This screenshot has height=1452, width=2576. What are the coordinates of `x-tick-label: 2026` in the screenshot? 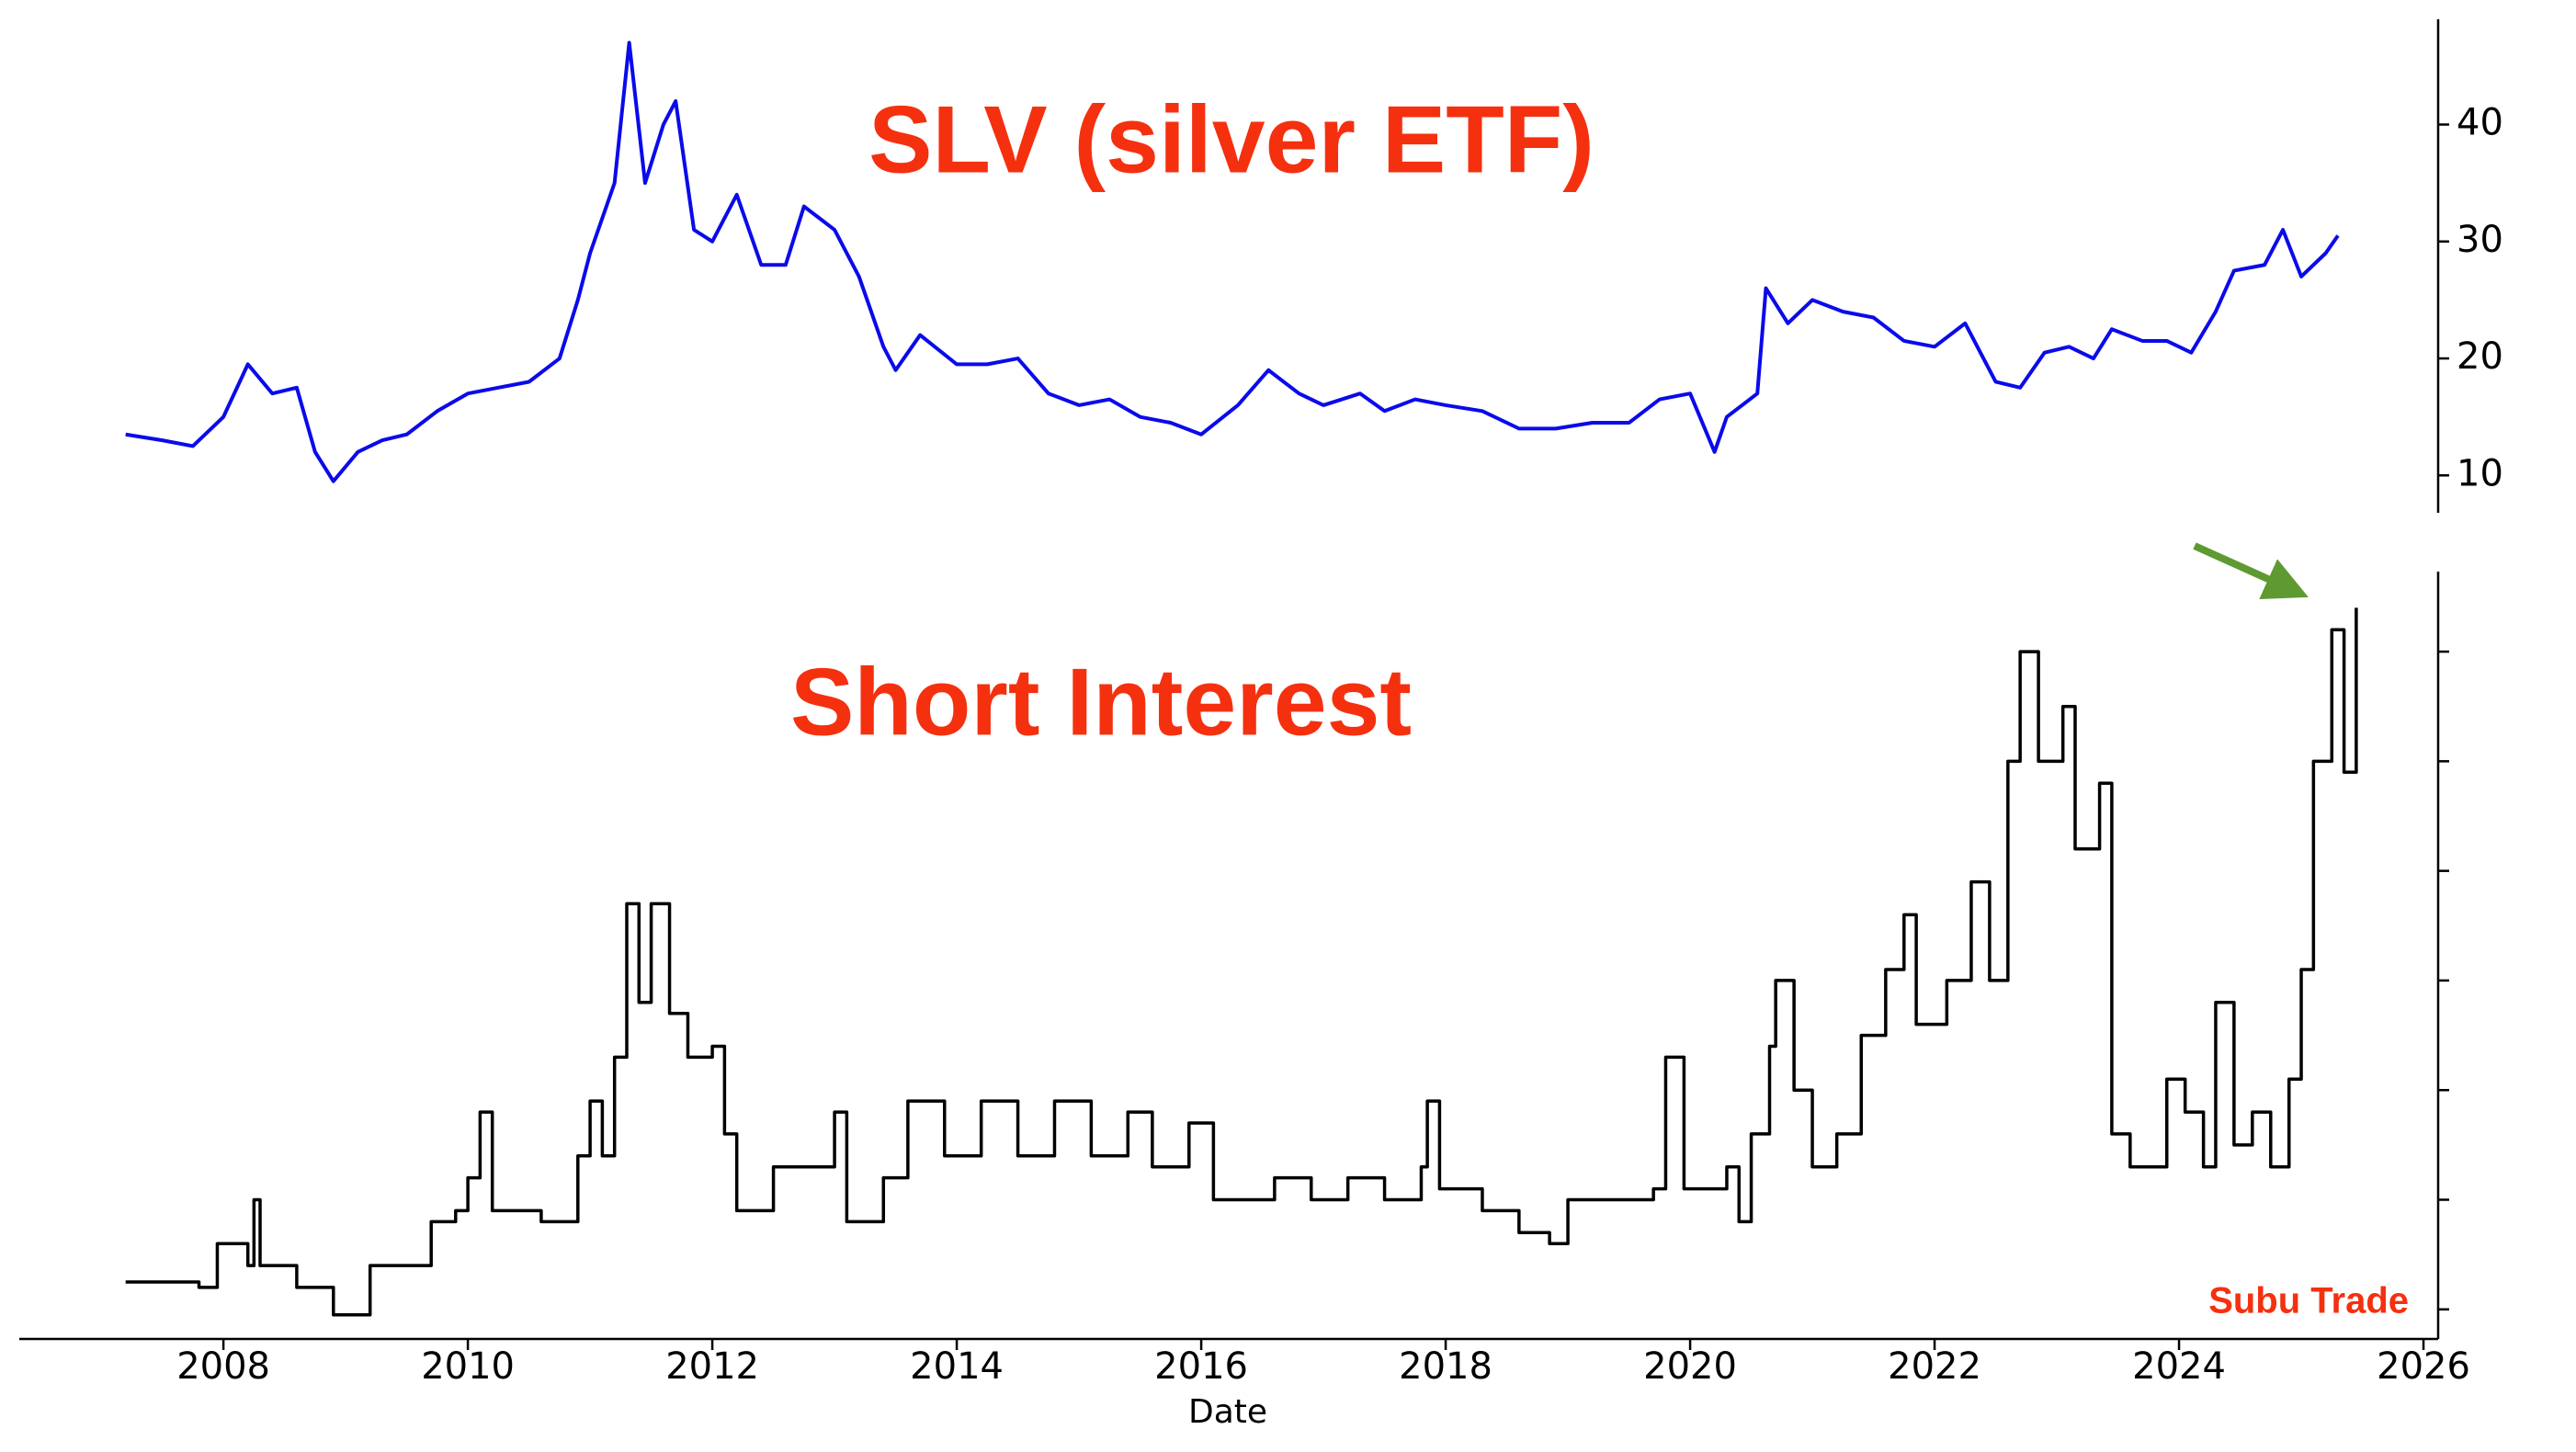 It's located at (2423, 1366).